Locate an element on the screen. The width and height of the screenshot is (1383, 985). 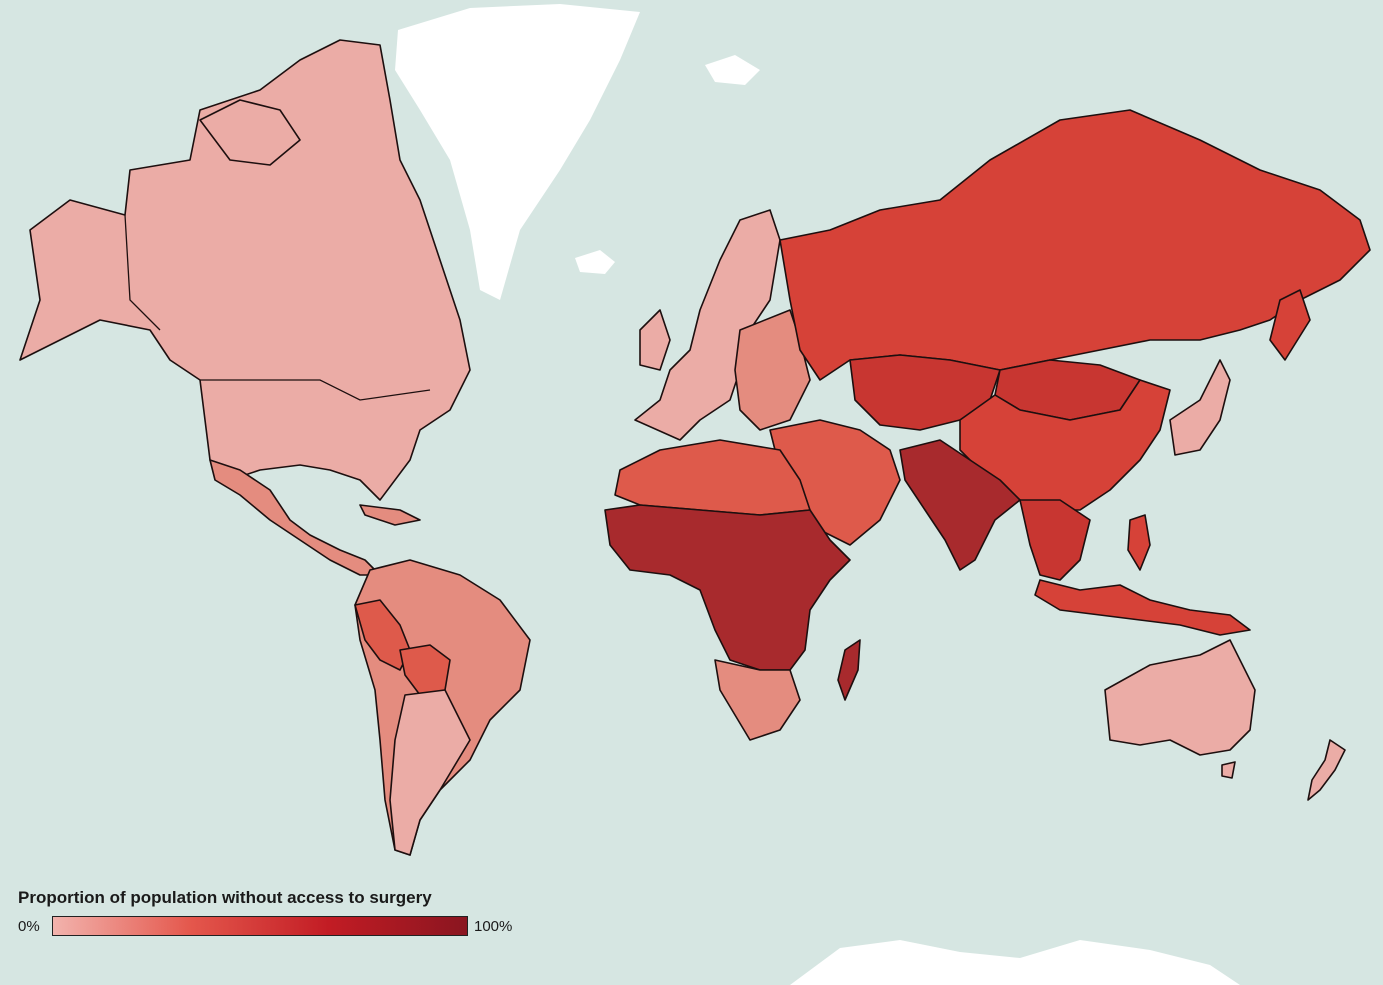
region-greenland is located at coordinates (517, 152).